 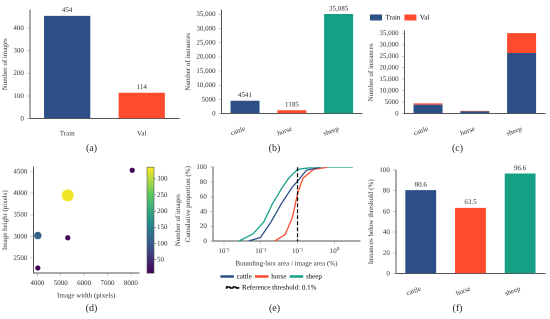 What do you see at coordinates (457, 149) in the screenshot?
I see `text: (c)` at bounding box center [457, 149].